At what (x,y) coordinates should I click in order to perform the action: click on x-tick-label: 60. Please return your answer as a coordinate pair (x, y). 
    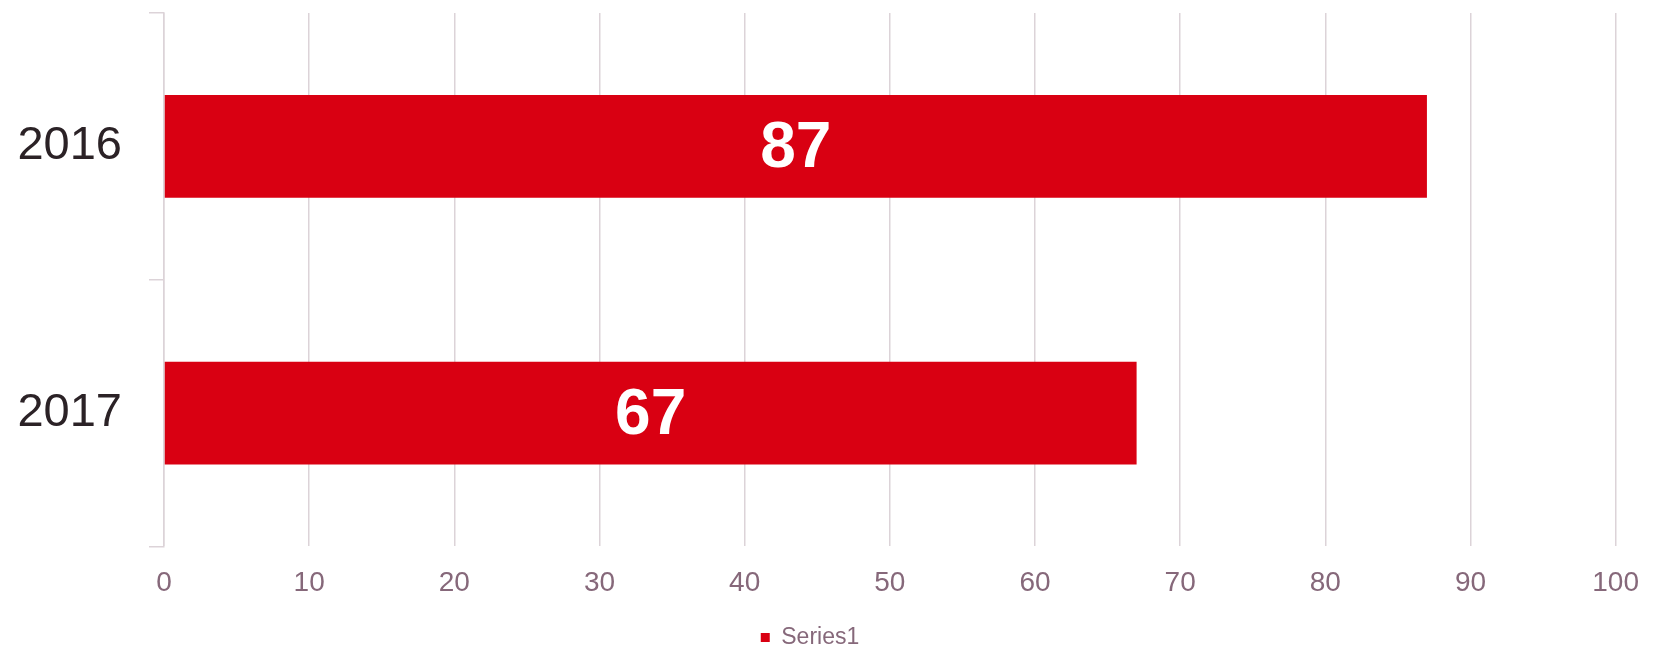
    Looking at the image, I should click on (1035, 581).